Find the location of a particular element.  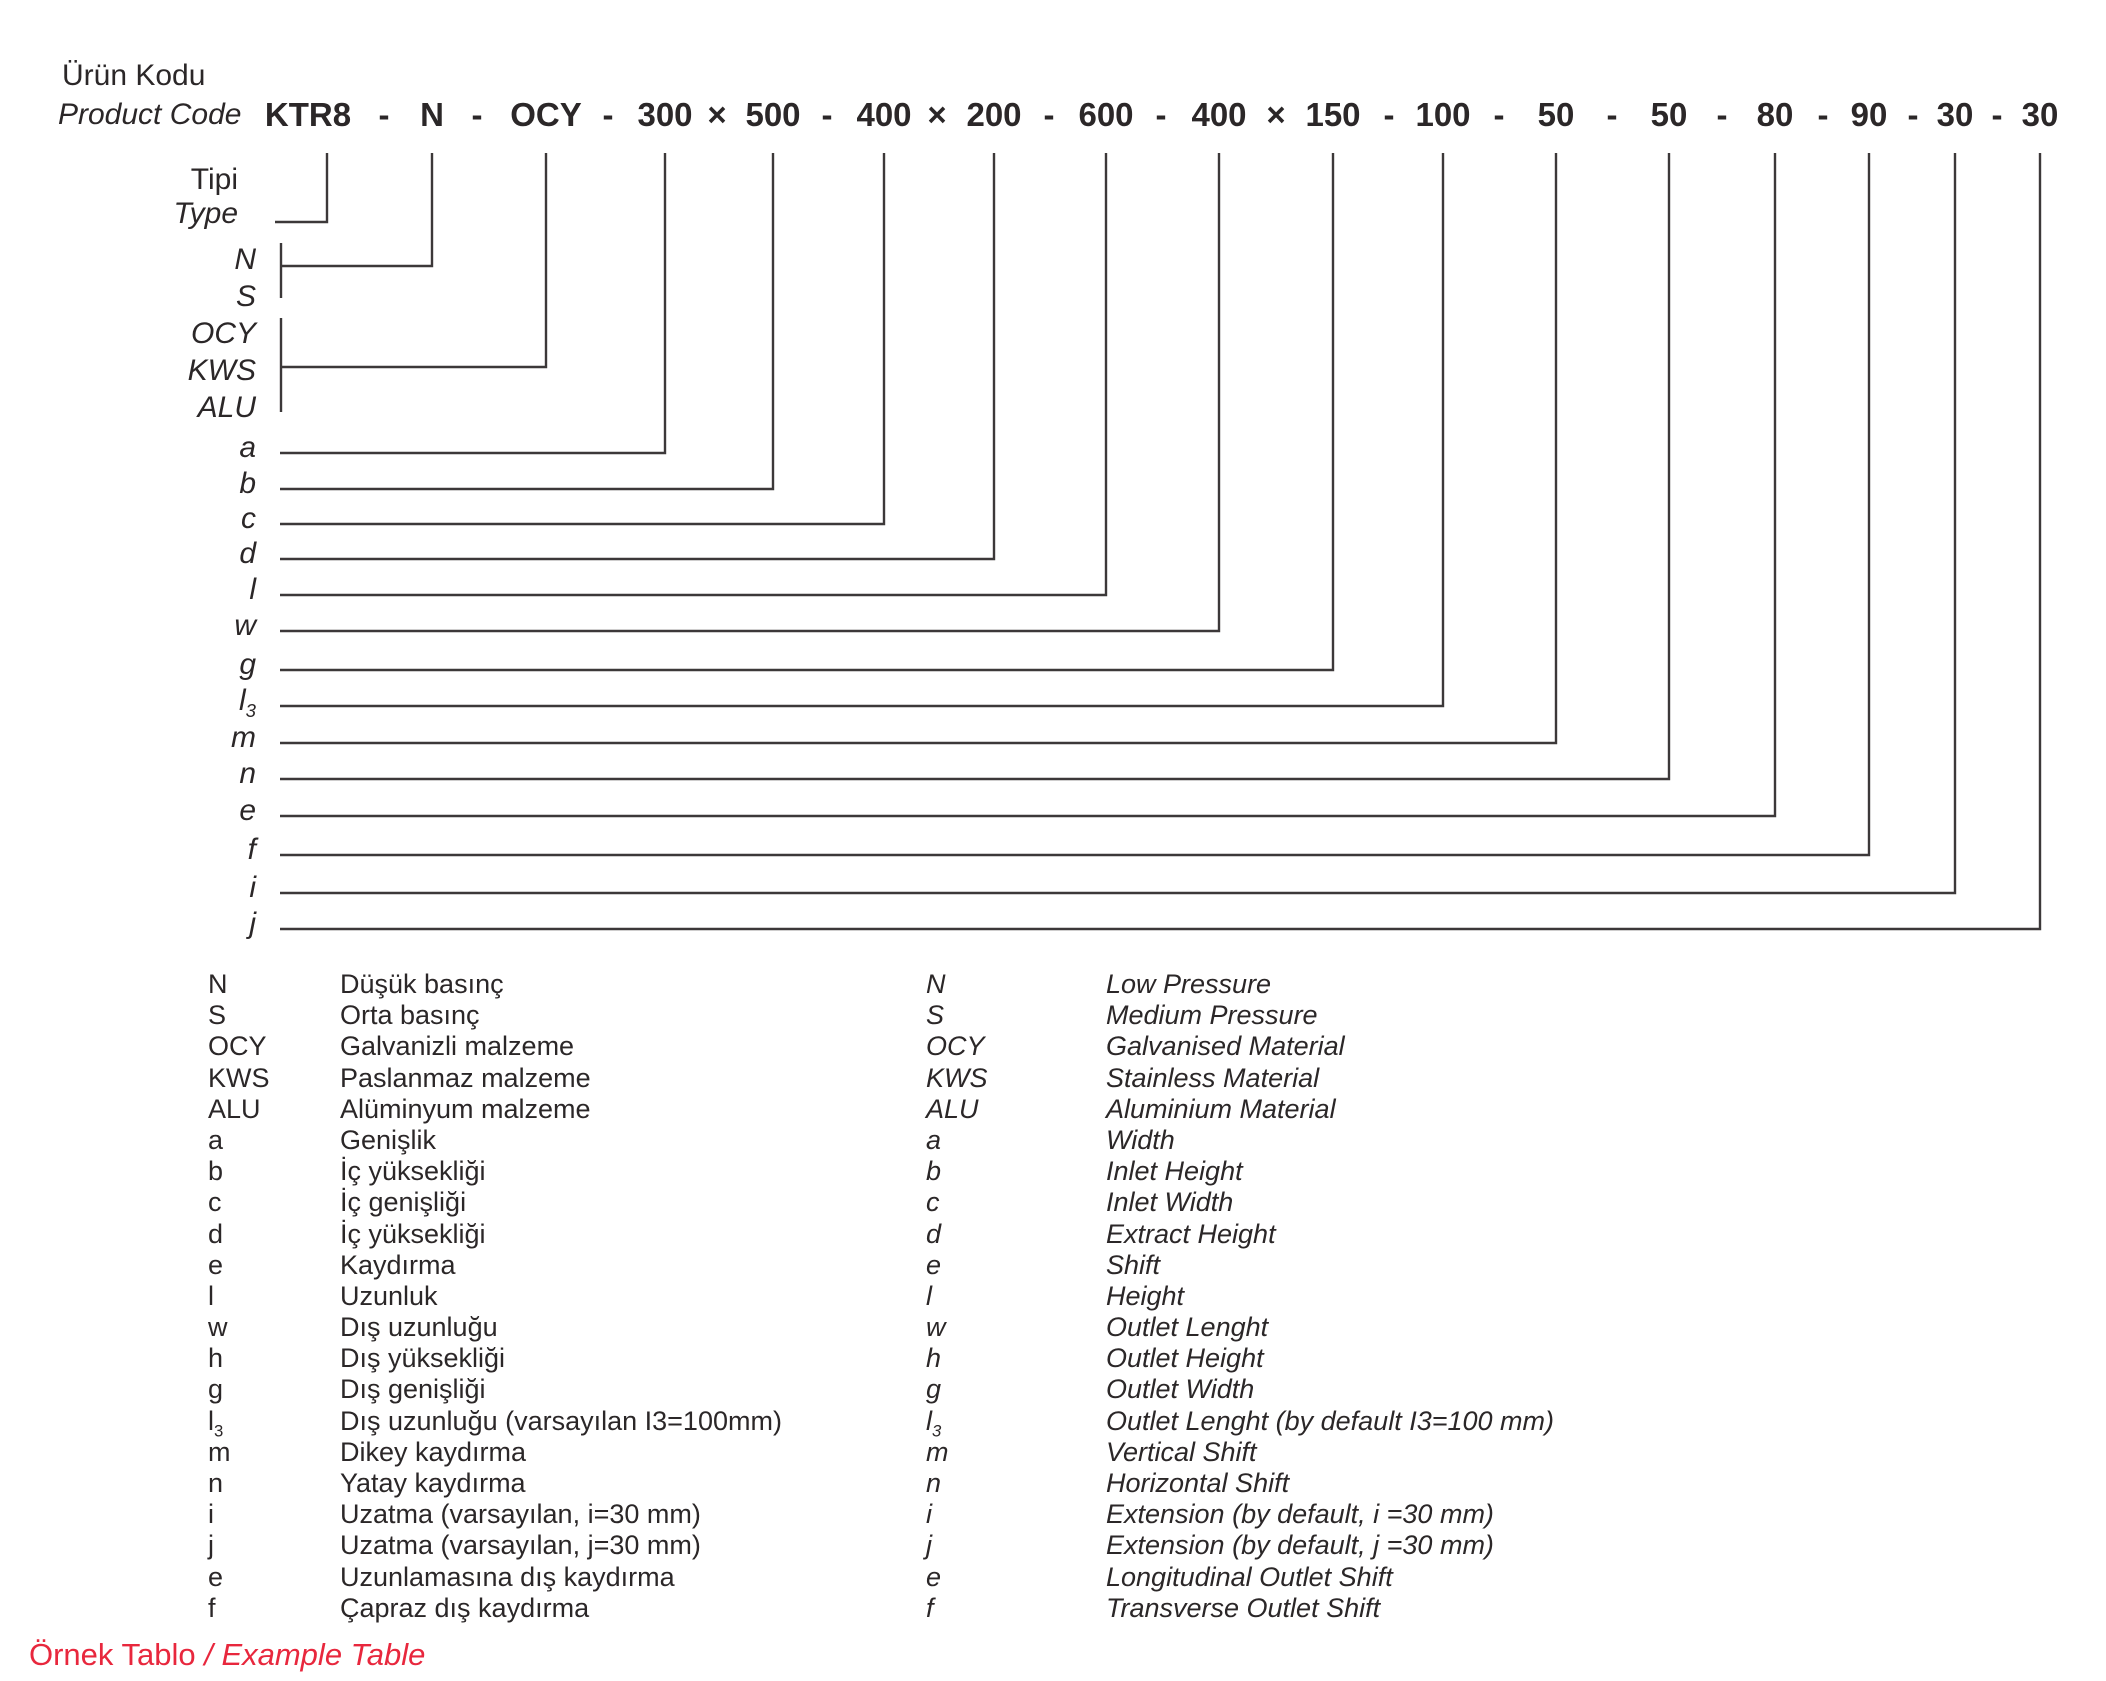

legend-key: h is located at coordinates (934, 1358).